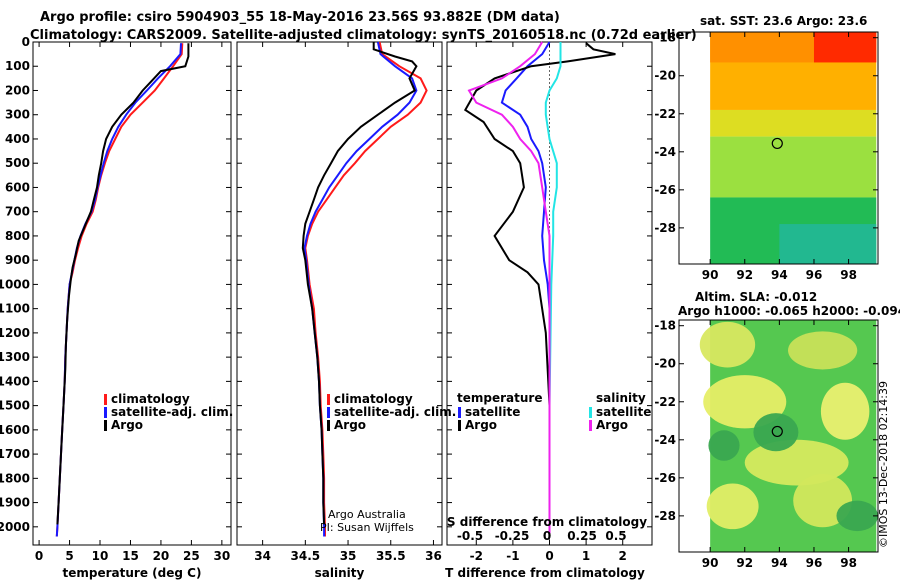  I want to click on depth-tick-label: 500, so click(17, 163).